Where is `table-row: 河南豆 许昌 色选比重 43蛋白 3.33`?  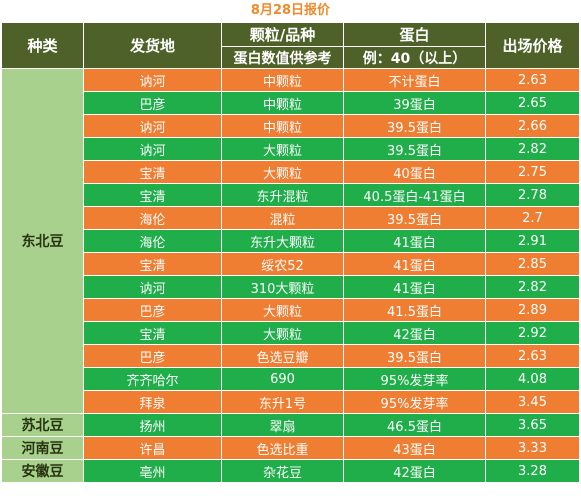 table-row: 河南豆 许昌 色选比重 43蛋白 3.33 is located at coordinates (290, 448).